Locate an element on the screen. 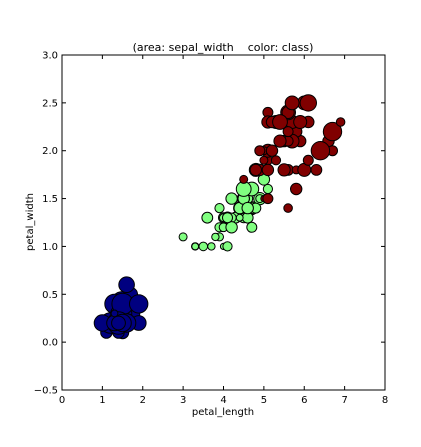 Image resolution: width=421 pixels, height=447 pixels. y-tick-label: 1.5 is located at coordinates (50, 199).